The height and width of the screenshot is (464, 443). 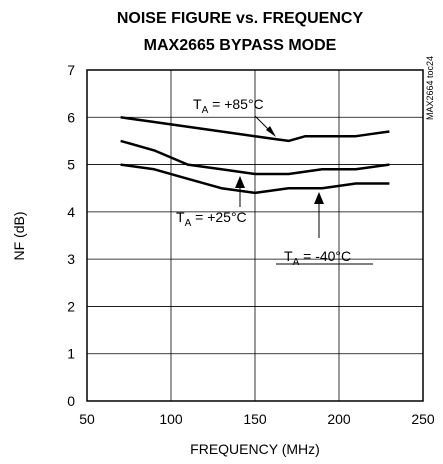 What do you see at coordinates (87, 419) in the screenshot?
I see `x-tick-label: 50` at bounding box center [87, 419].